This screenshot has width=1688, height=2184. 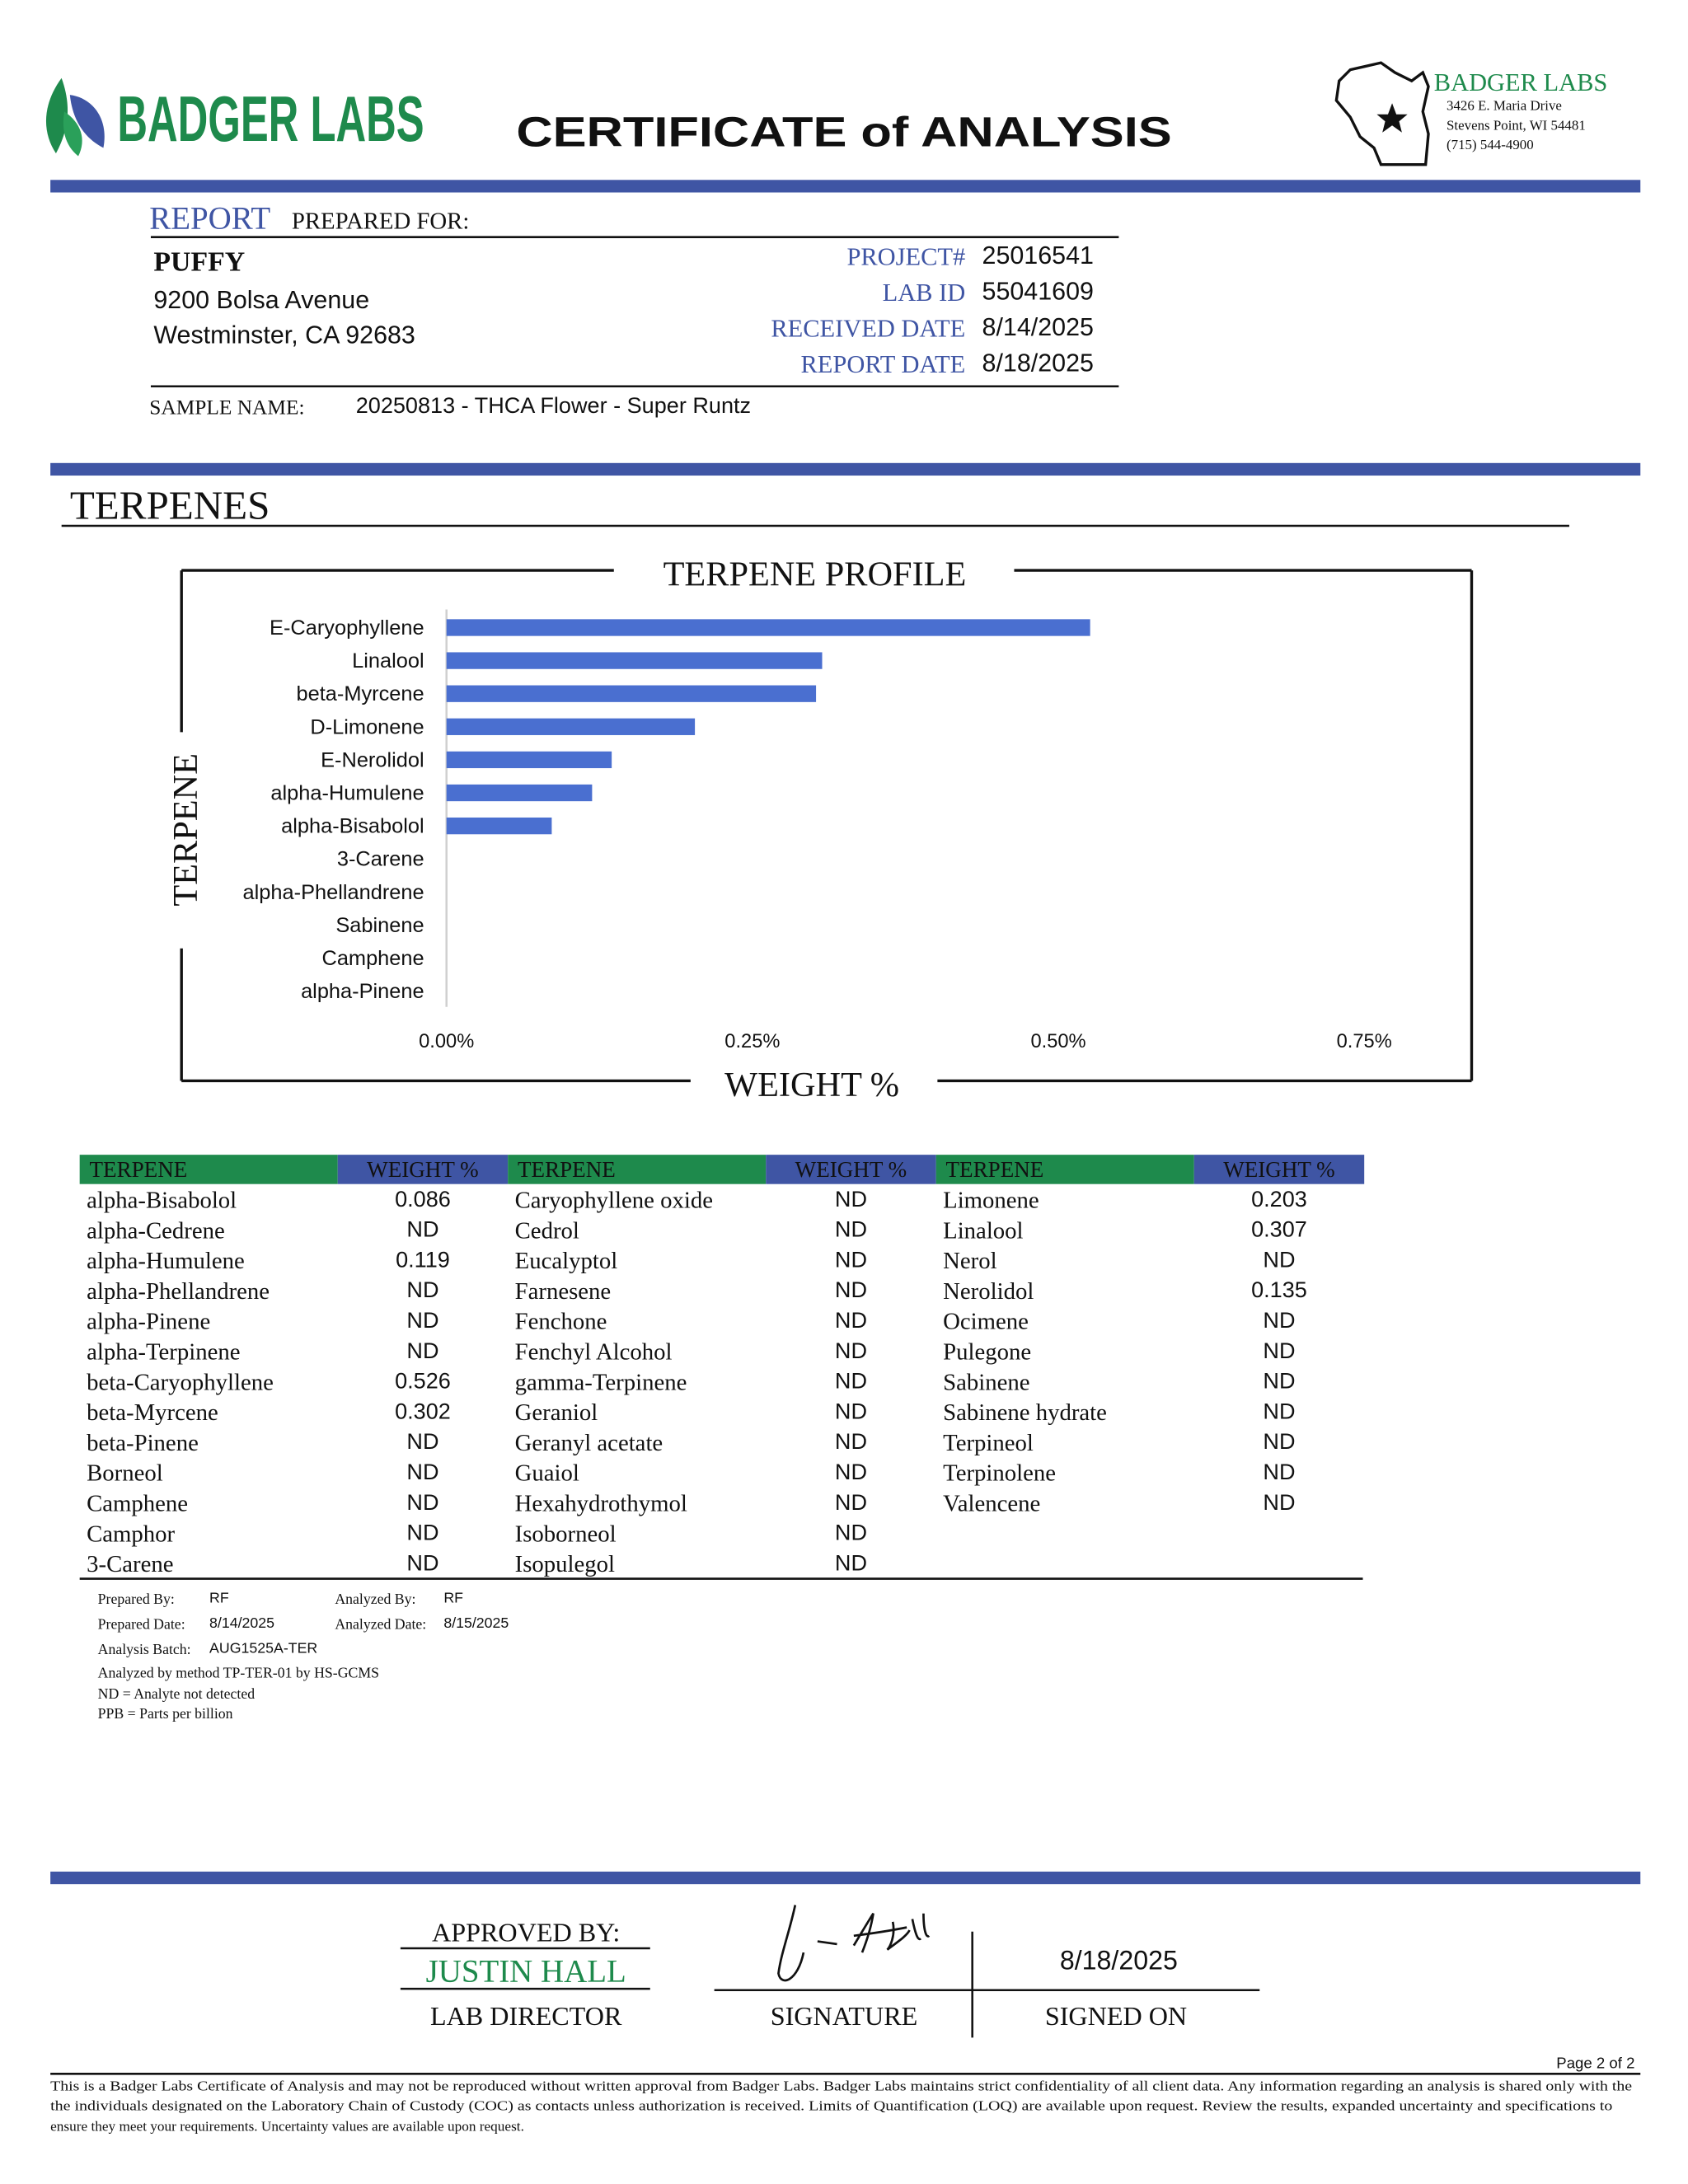 I want to click on star, so click(x=1392, y=118).